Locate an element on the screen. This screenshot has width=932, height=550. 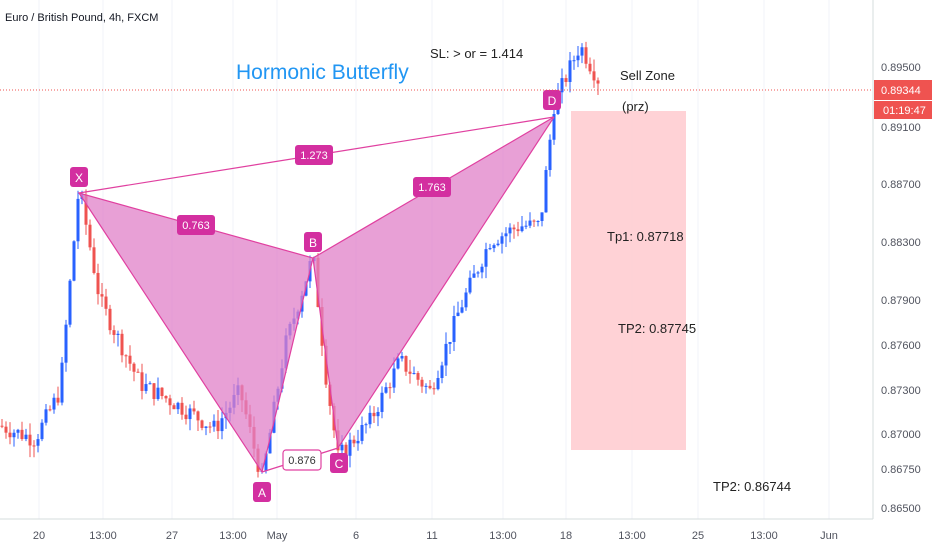
price-tick-label: 0.89100 is located at coordinates (901, 128).